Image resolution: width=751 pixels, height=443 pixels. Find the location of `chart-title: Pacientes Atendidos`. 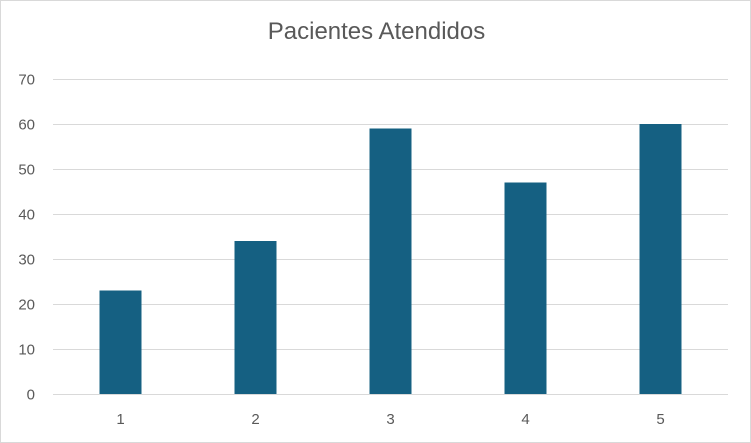

chart-title: Pacientes Atendidos is located at coordinates (376, 31).